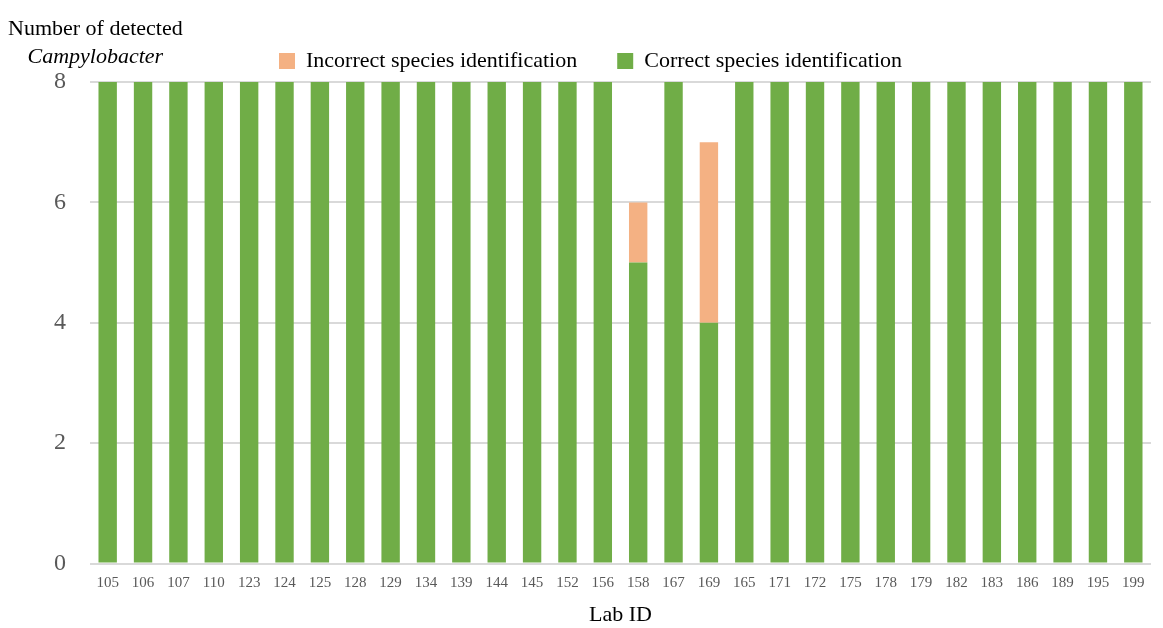 The image size is (1163, 628). What do you see at coordinates (674, 581) in the screenshot?
I see `x-tick-label: 167` at bounding box center [674, 581].